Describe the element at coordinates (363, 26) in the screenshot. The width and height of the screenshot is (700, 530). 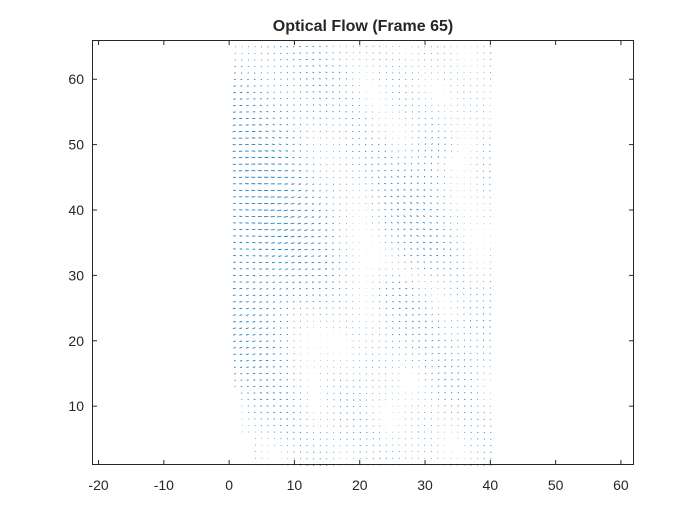
I see `chart-title: Optical Flow (Frame 65)` at that location.